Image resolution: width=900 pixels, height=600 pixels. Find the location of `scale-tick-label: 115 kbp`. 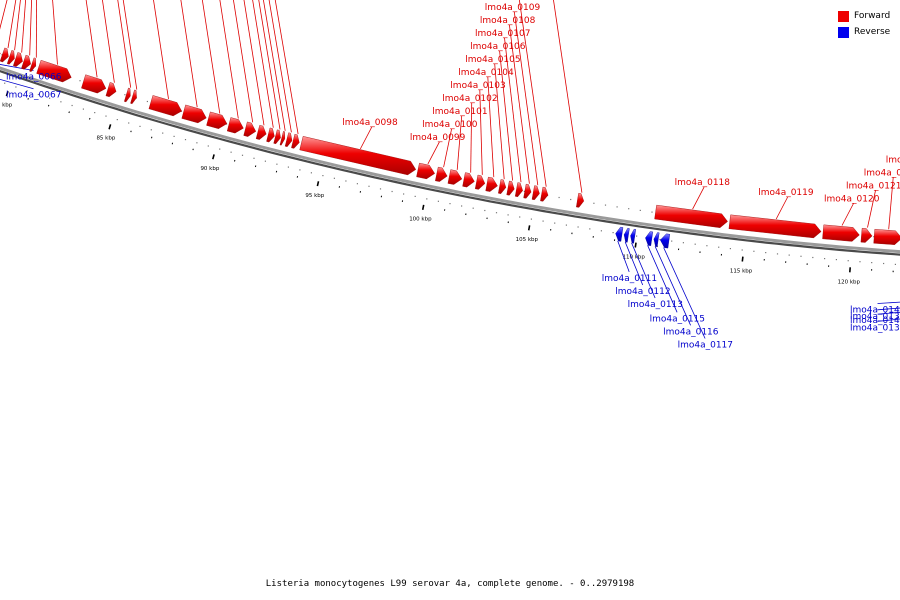

scale-tick-label: 115 kbp is located at coordinates (741, 272).